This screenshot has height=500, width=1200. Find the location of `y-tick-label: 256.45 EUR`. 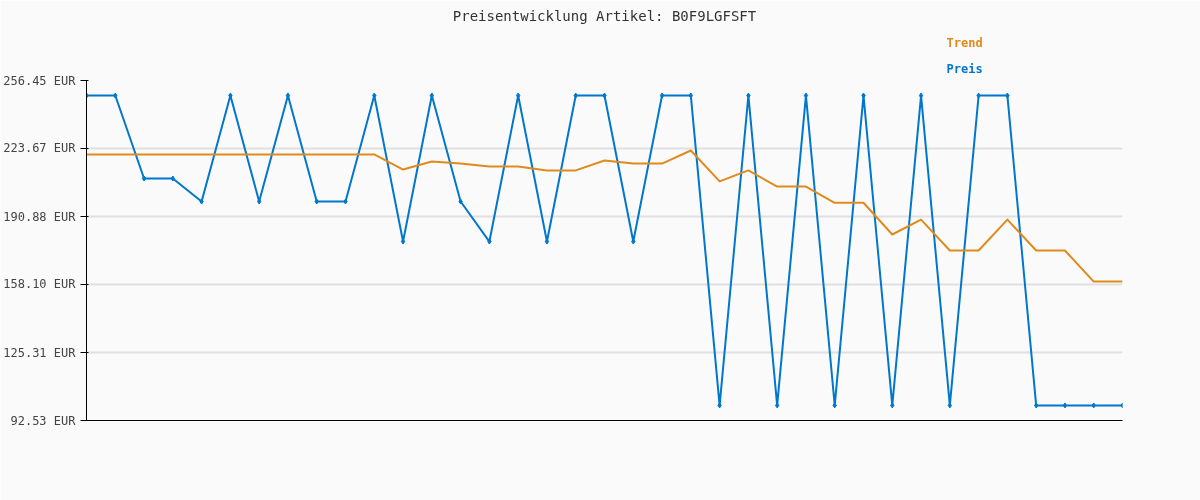

y-tick-label: 256.45 EUR is located at coordinates (40, 80).